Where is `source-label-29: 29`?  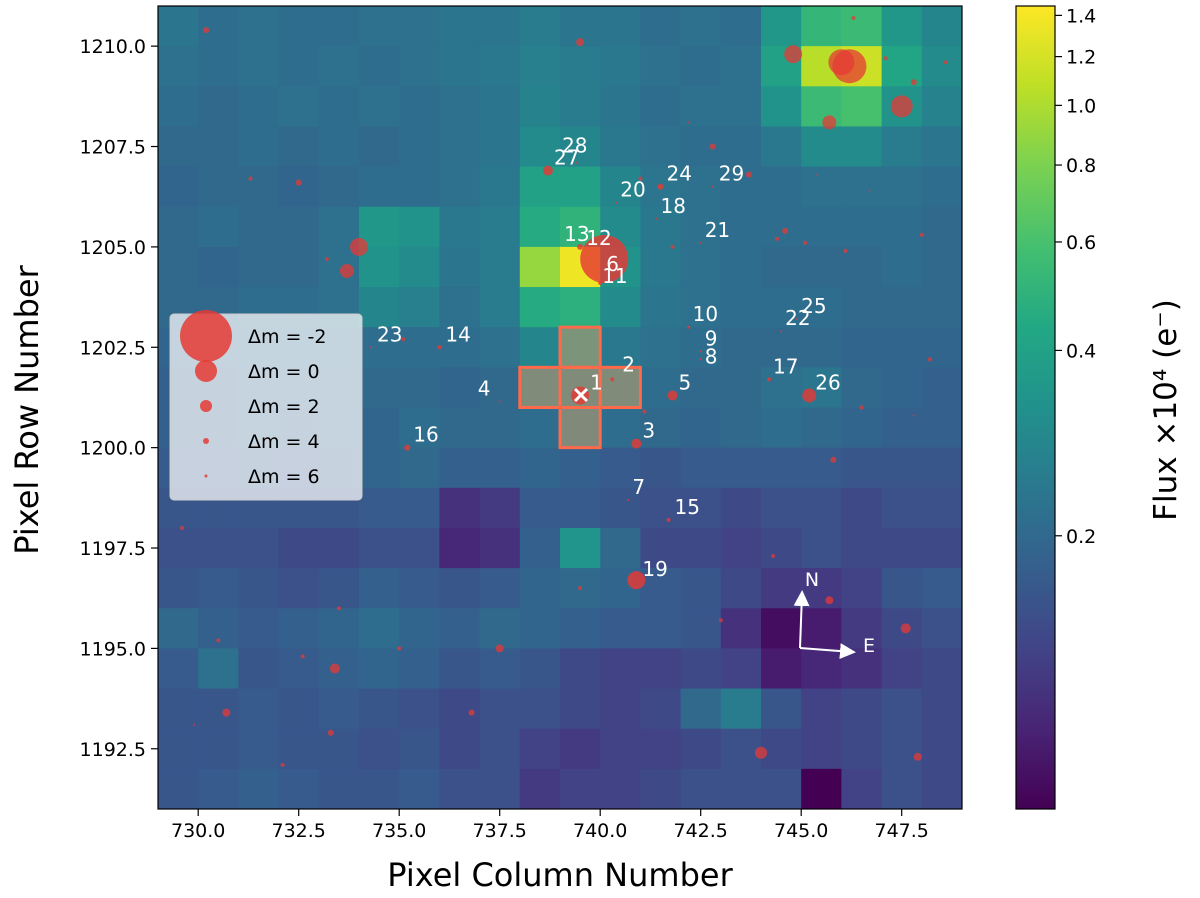 source-label-29: 29 is located at coordinates (731, 174).